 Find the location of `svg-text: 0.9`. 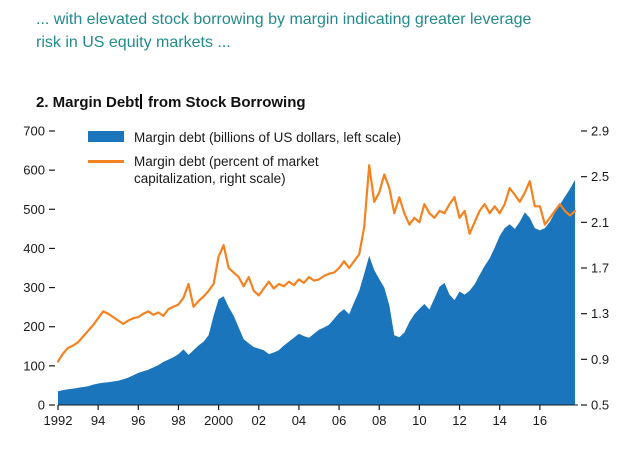

svg-text: 0.9 is located at coordinates (600, 359).